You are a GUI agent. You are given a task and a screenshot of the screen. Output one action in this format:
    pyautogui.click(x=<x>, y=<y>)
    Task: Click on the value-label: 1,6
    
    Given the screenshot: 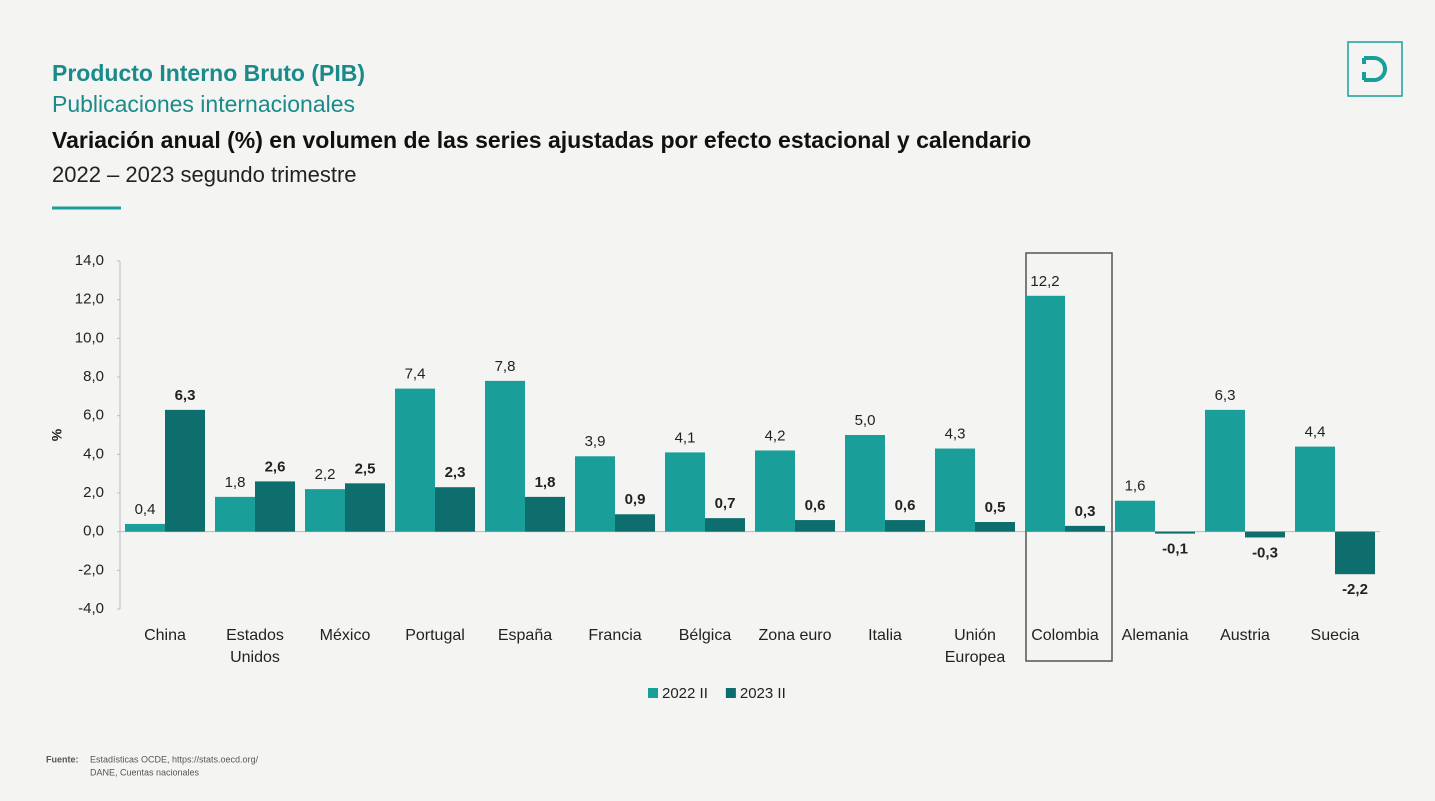 What is the action you would take?
    pyautogui.click(x=1135, y=486)
    